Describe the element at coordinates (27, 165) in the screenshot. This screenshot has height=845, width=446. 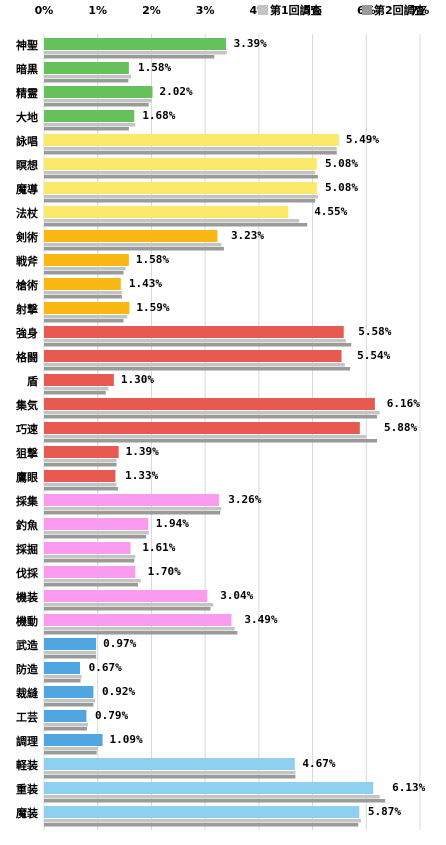
I see `category-label: 瞑想` at that location.